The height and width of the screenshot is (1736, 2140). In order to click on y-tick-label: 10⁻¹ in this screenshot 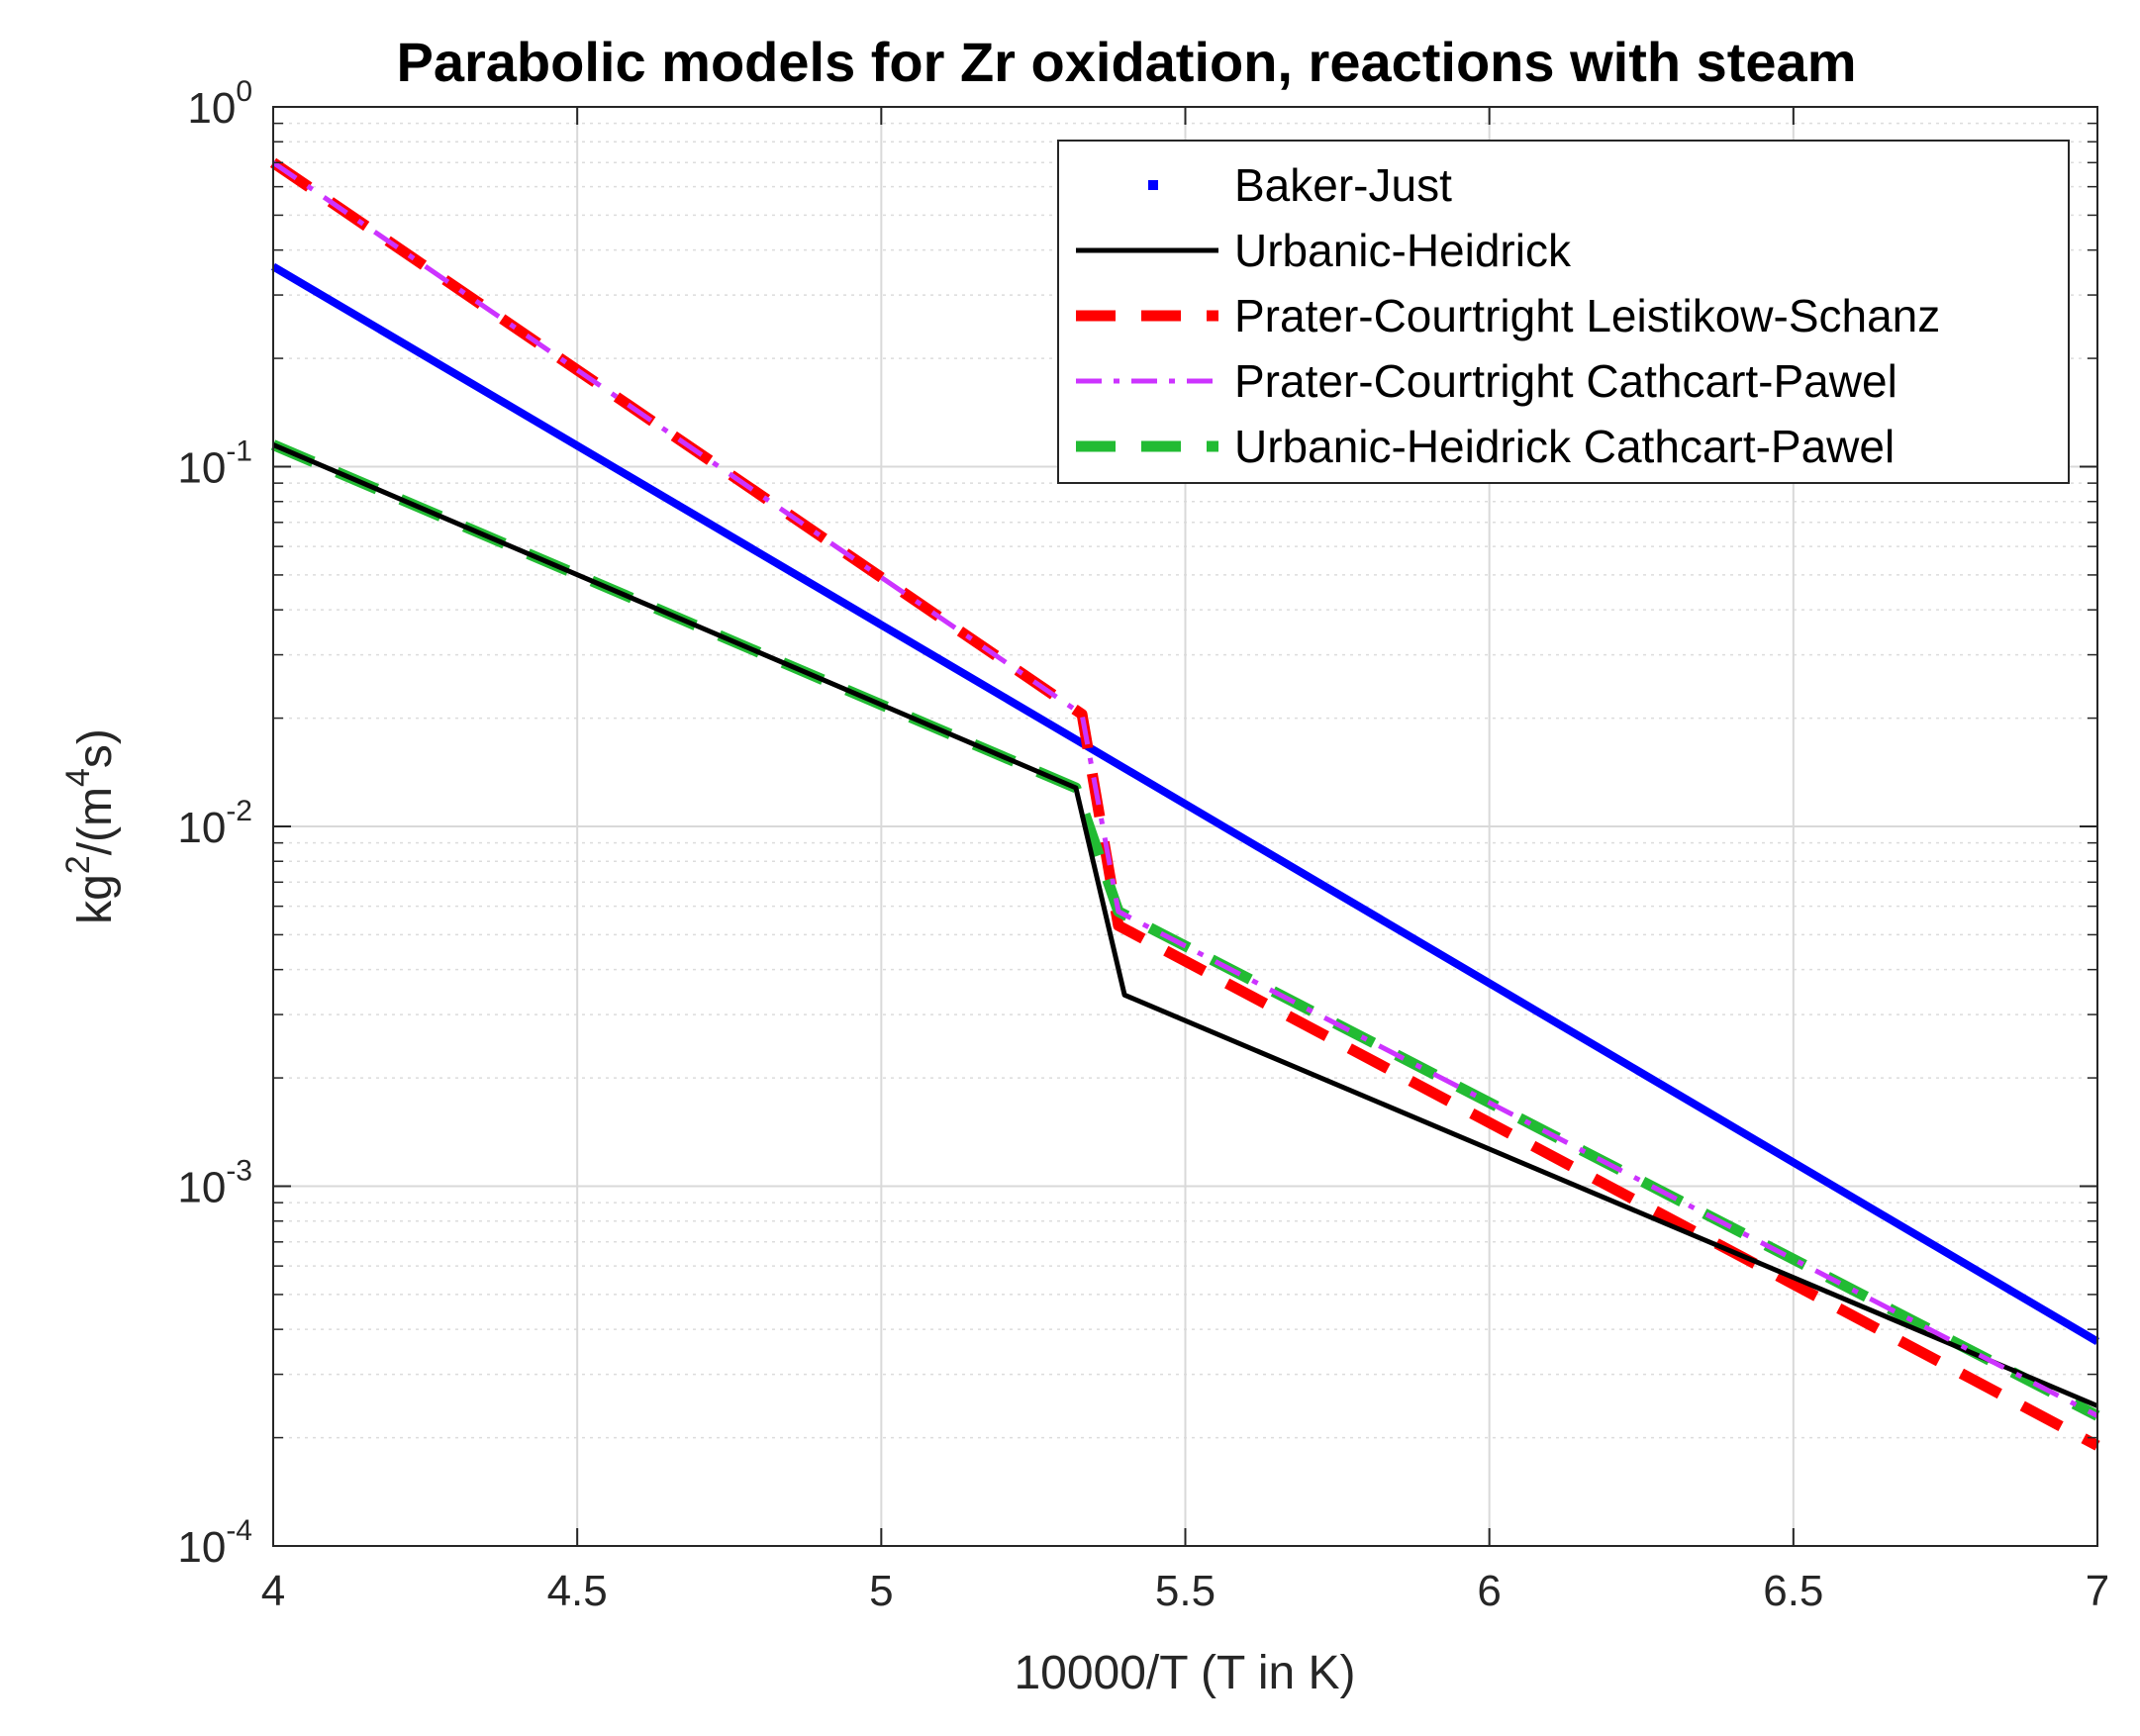, I will do `click(214, 464)`.